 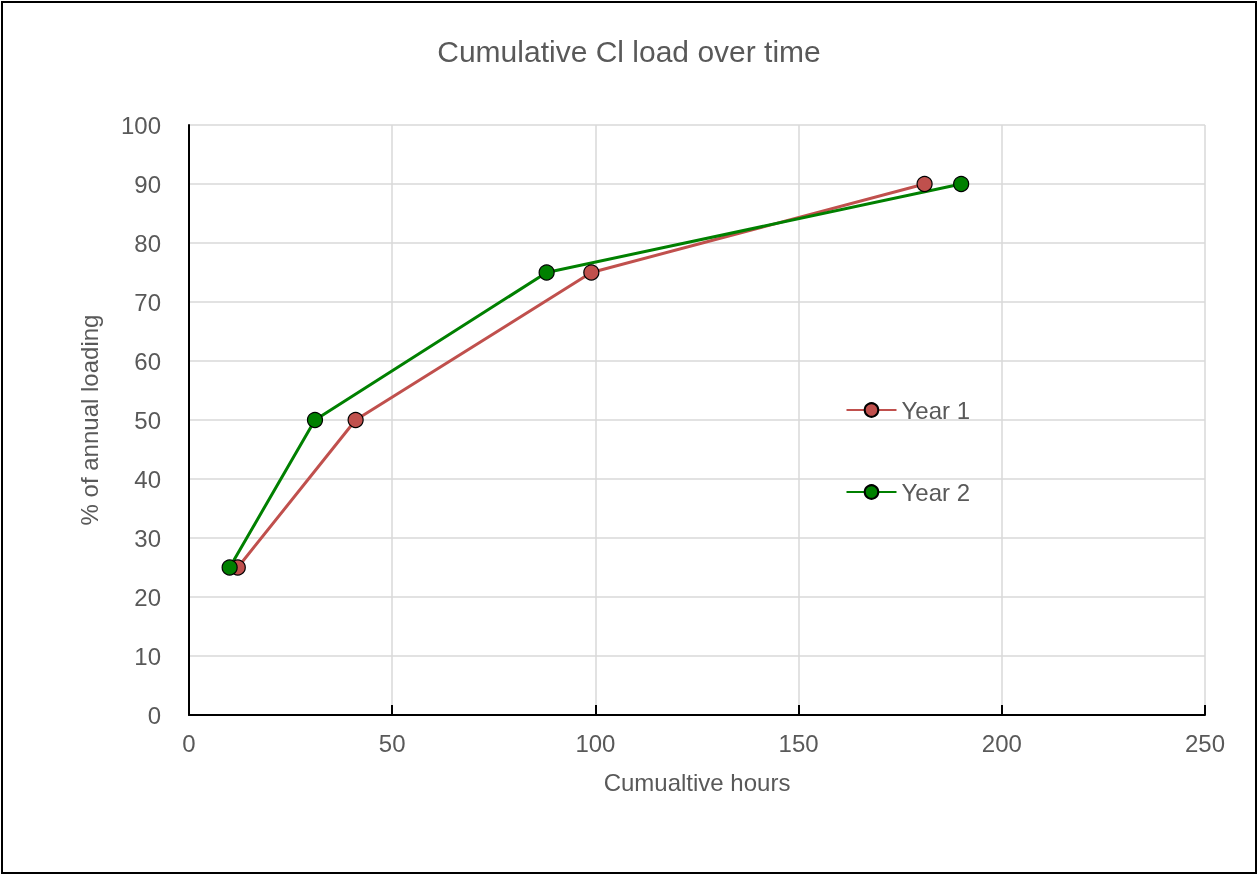 What do you see at coordinates (595, 743) in the screenshot?
I see `x-tick-label: 100` at bounding box center [595, 743].